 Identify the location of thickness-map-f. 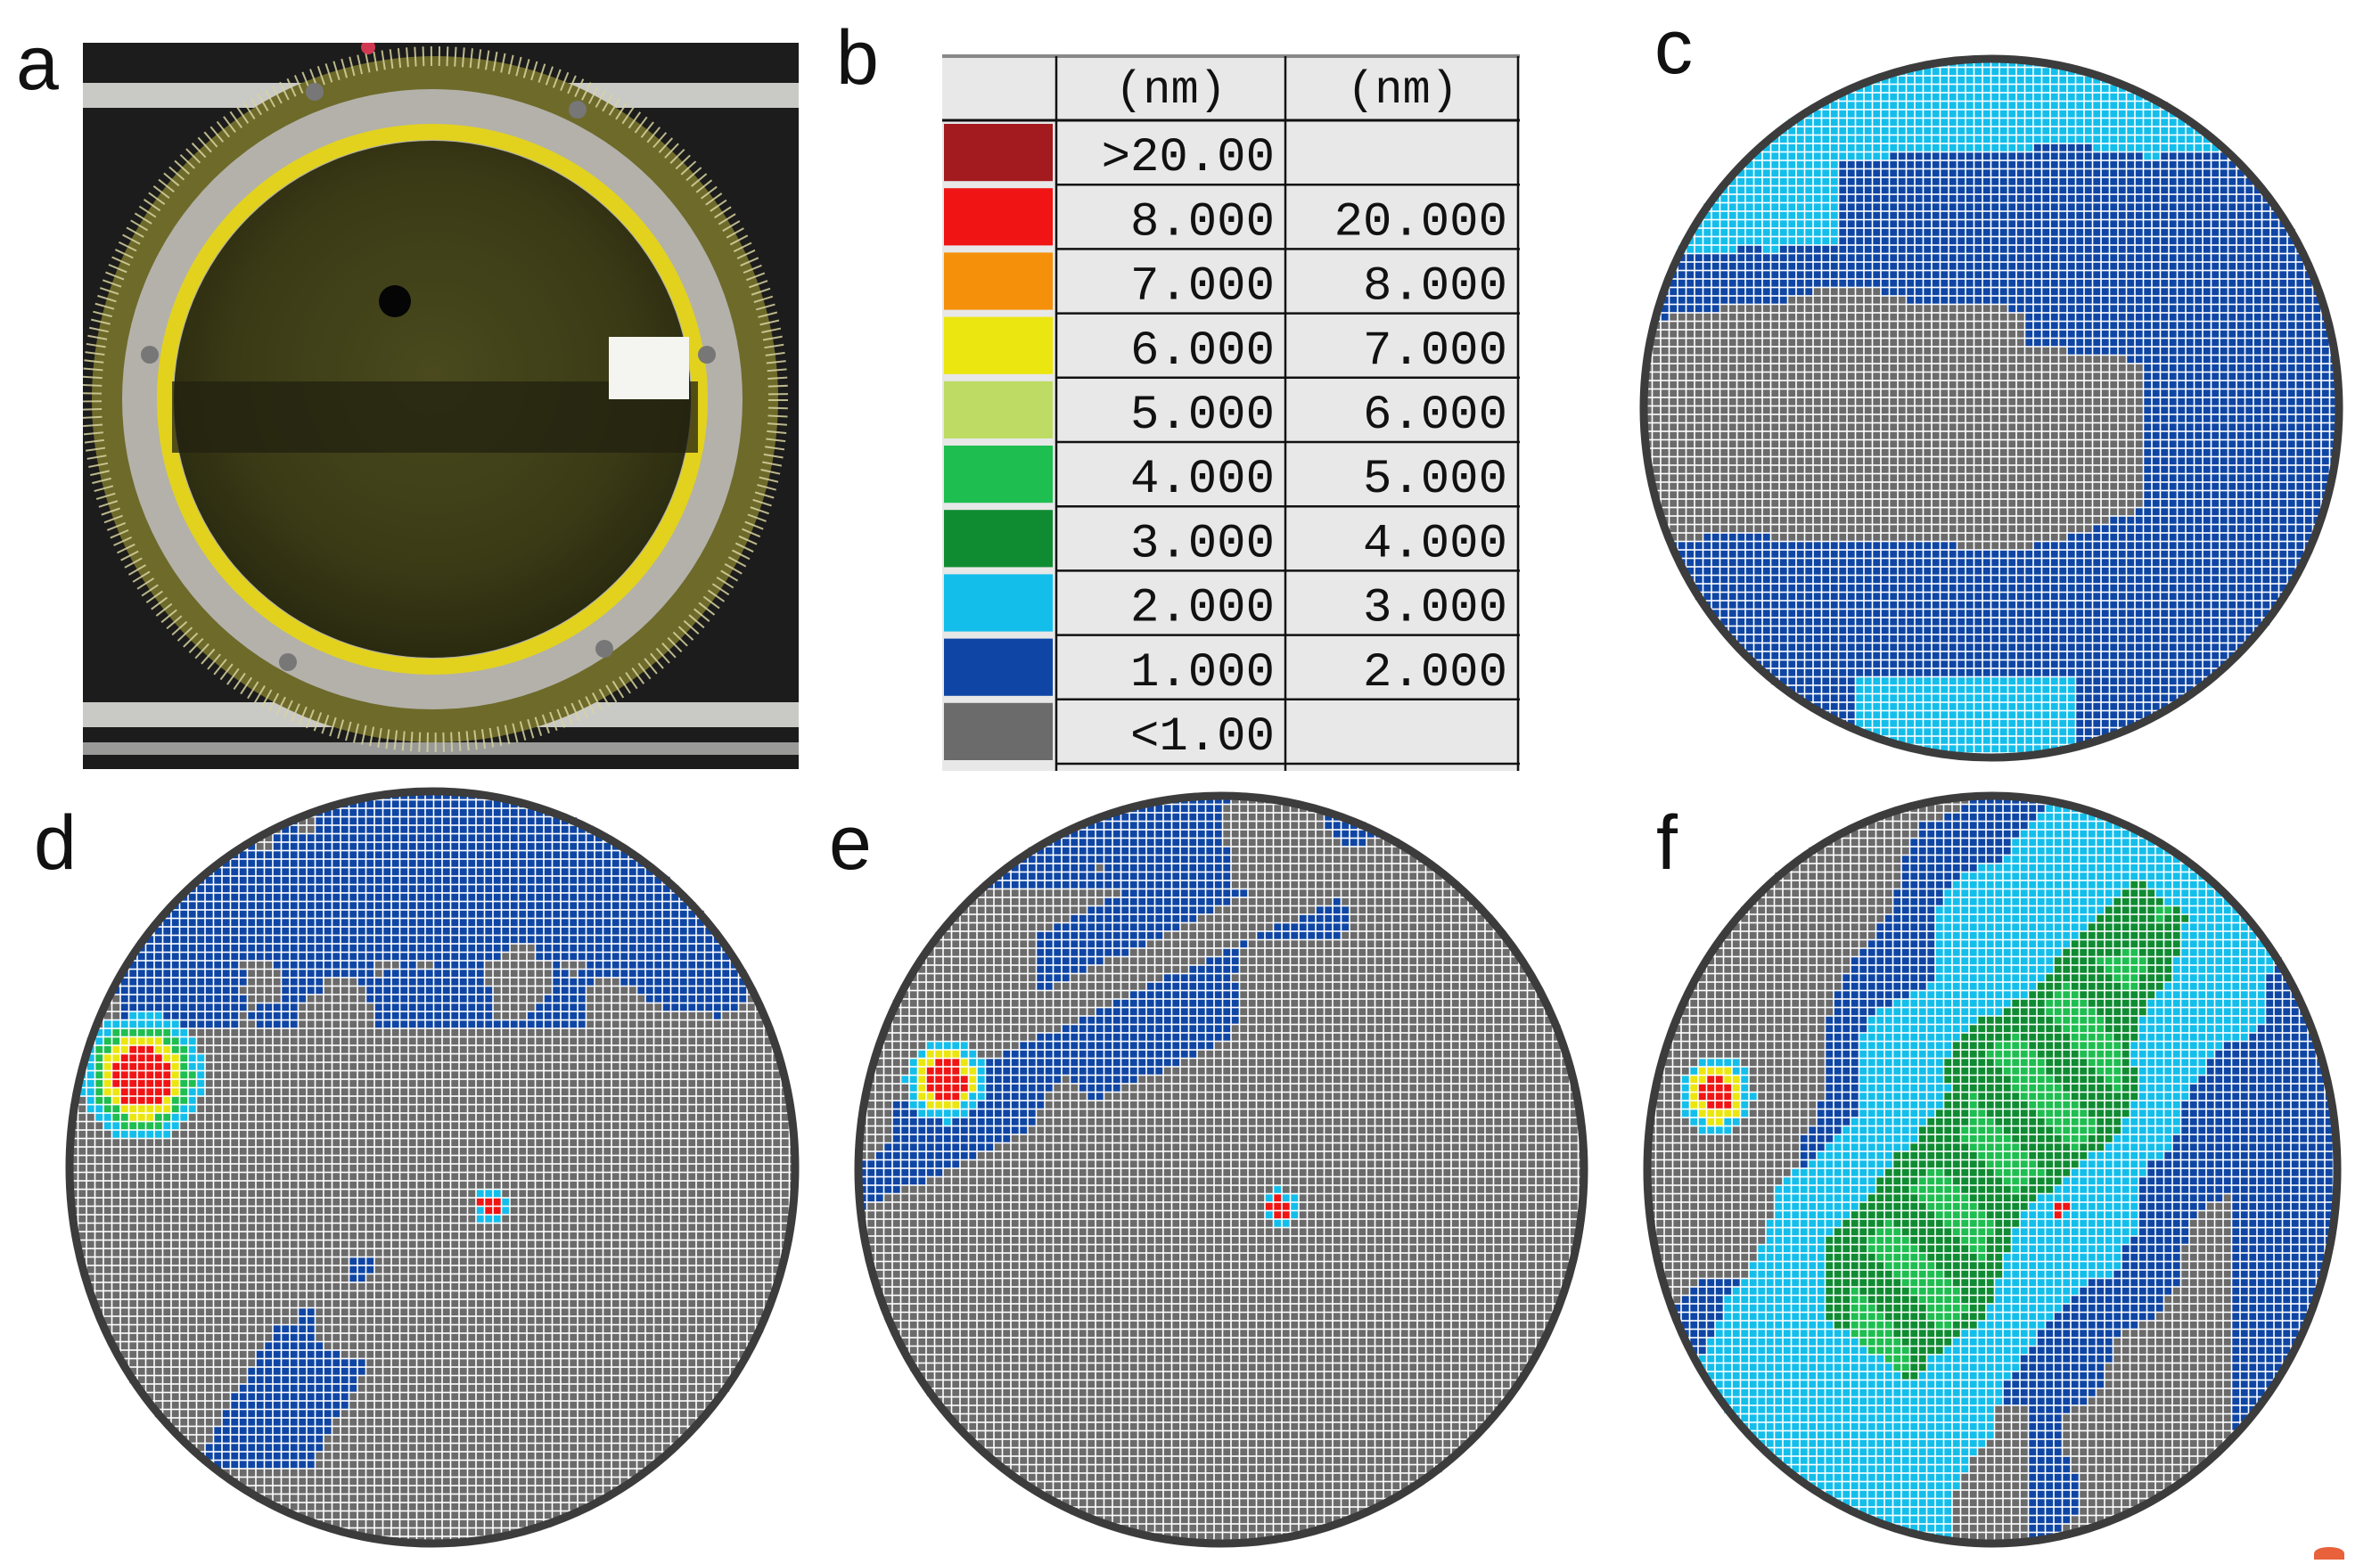
(1992, 1169).